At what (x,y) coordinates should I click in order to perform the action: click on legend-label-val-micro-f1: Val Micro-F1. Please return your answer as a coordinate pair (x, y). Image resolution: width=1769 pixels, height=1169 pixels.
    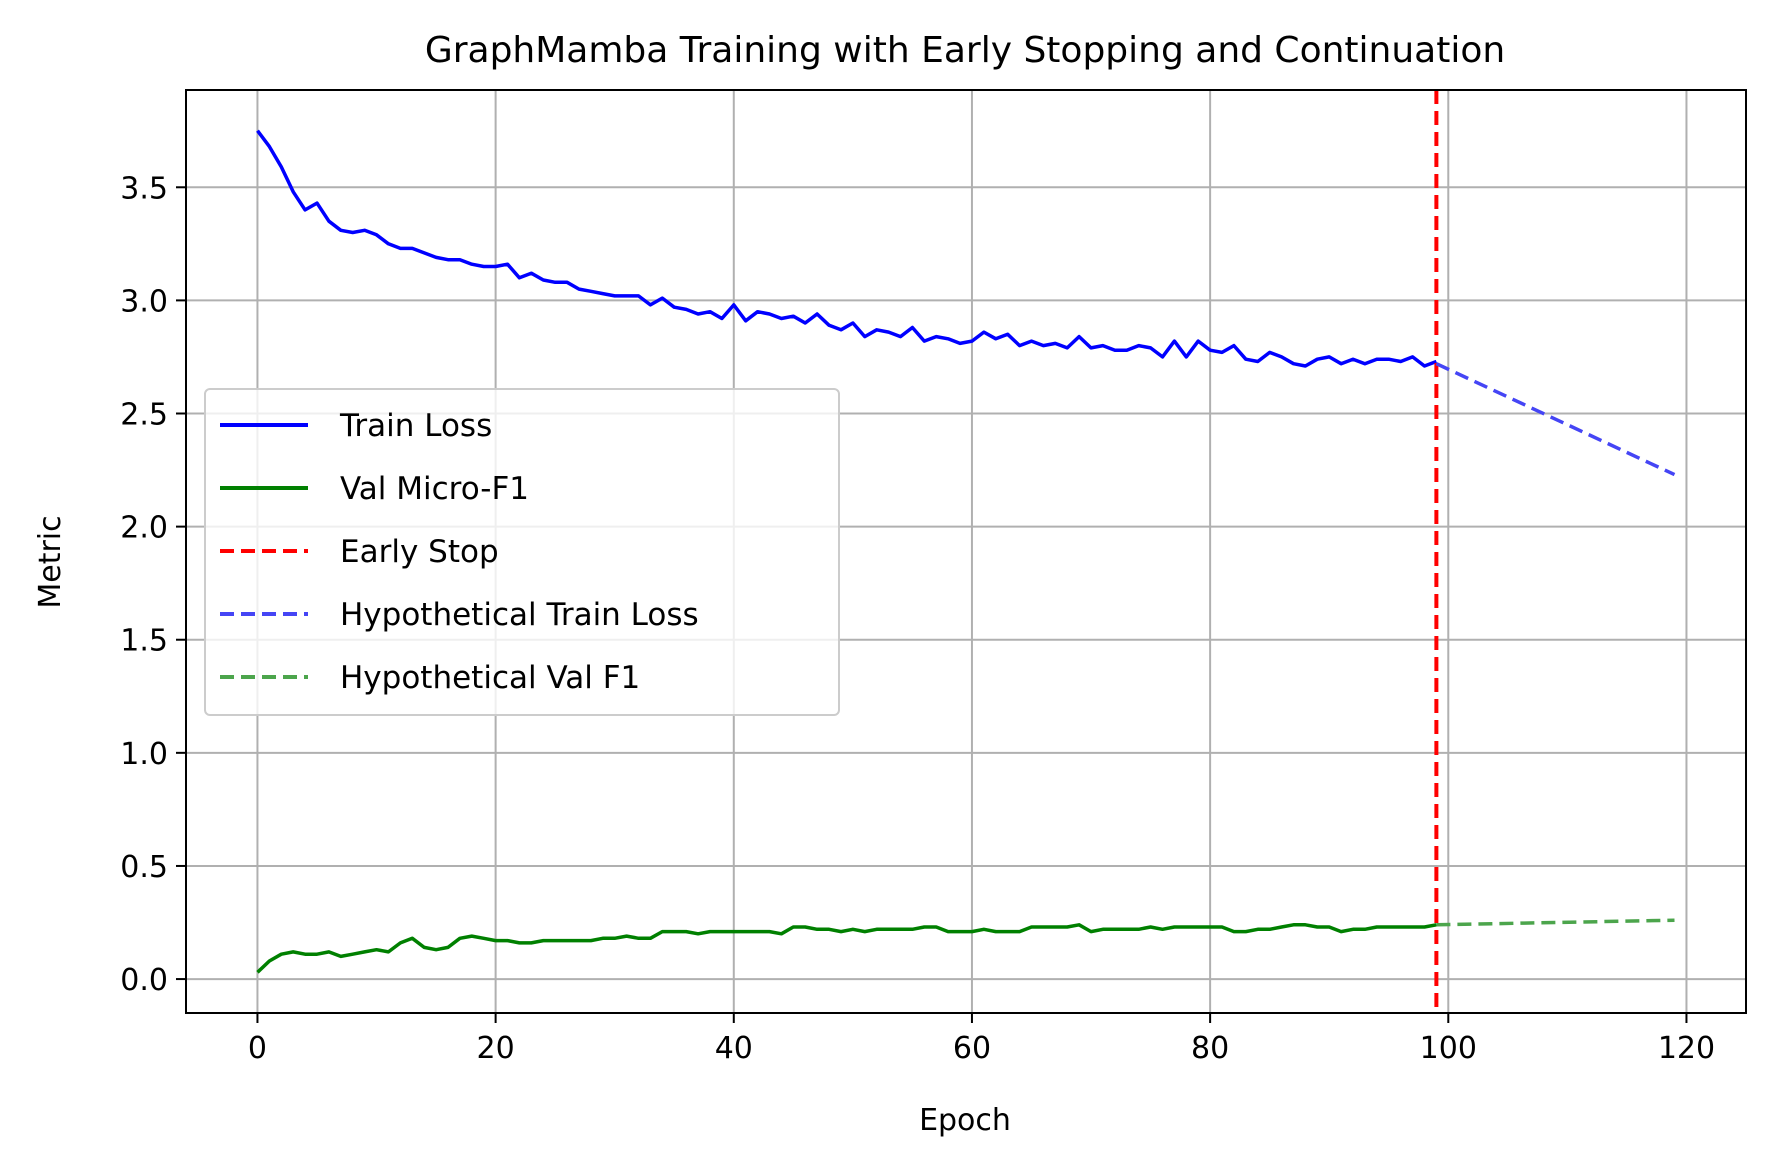
    Looking at the image, I should click on (434, 489).